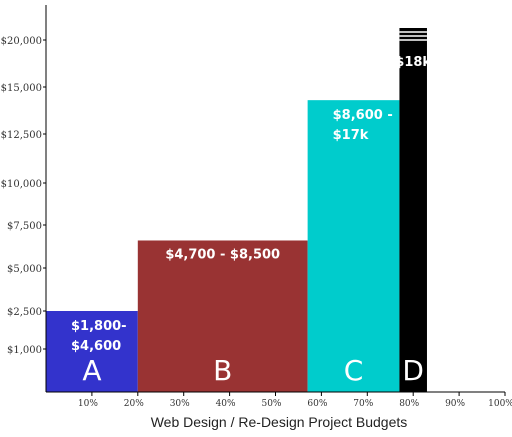  I want to click on x-tick-label: 40%, so click(226, 404).